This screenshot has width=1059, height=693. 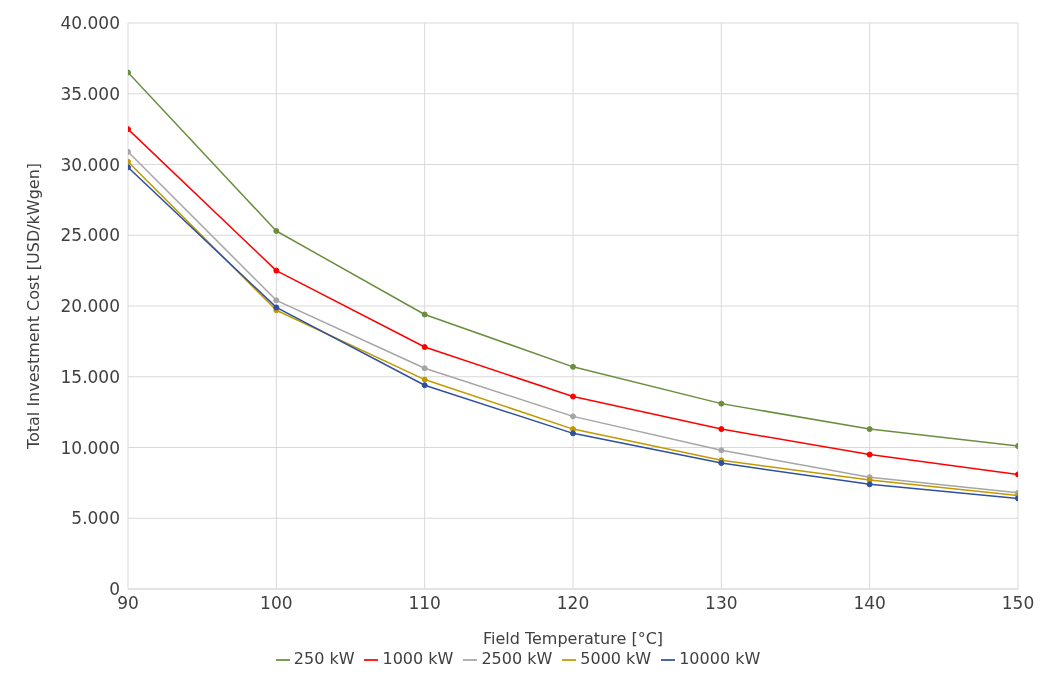 What do you see at coordinates (95, 518) in the screenshot?
I see `y-tick-label: 5.000` at bounding box center [95, 518].